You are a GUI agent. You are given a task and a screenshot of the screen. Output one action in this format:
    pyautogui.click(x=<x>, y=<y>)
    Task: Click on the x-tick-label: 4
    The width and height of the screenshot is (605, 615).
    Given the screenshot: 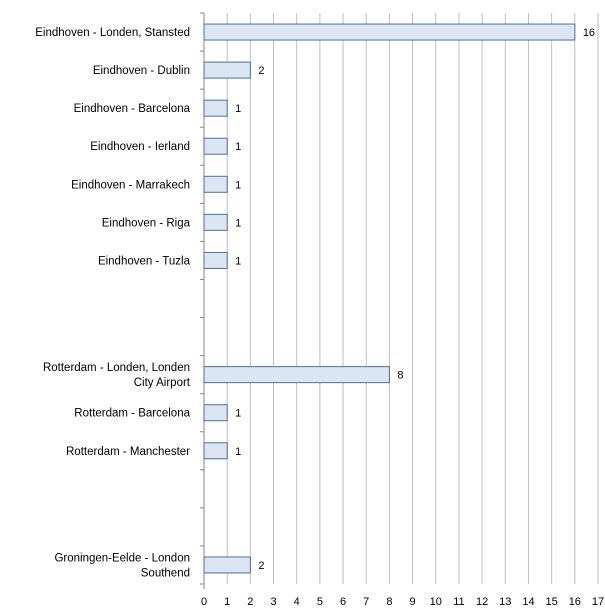 What is the action you would take?
    pyautogui.click(x=297, y=602)
    